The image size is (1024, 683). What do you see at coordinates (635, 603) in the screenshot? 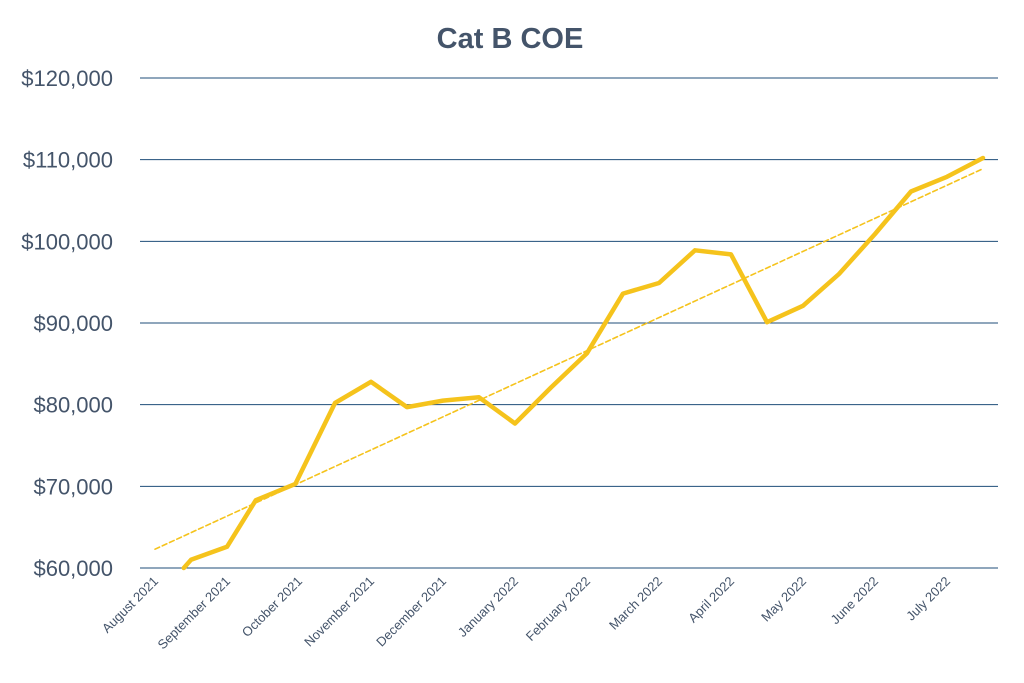
I see `x-tick-label: March 2022` at bounding box center [635, 603].